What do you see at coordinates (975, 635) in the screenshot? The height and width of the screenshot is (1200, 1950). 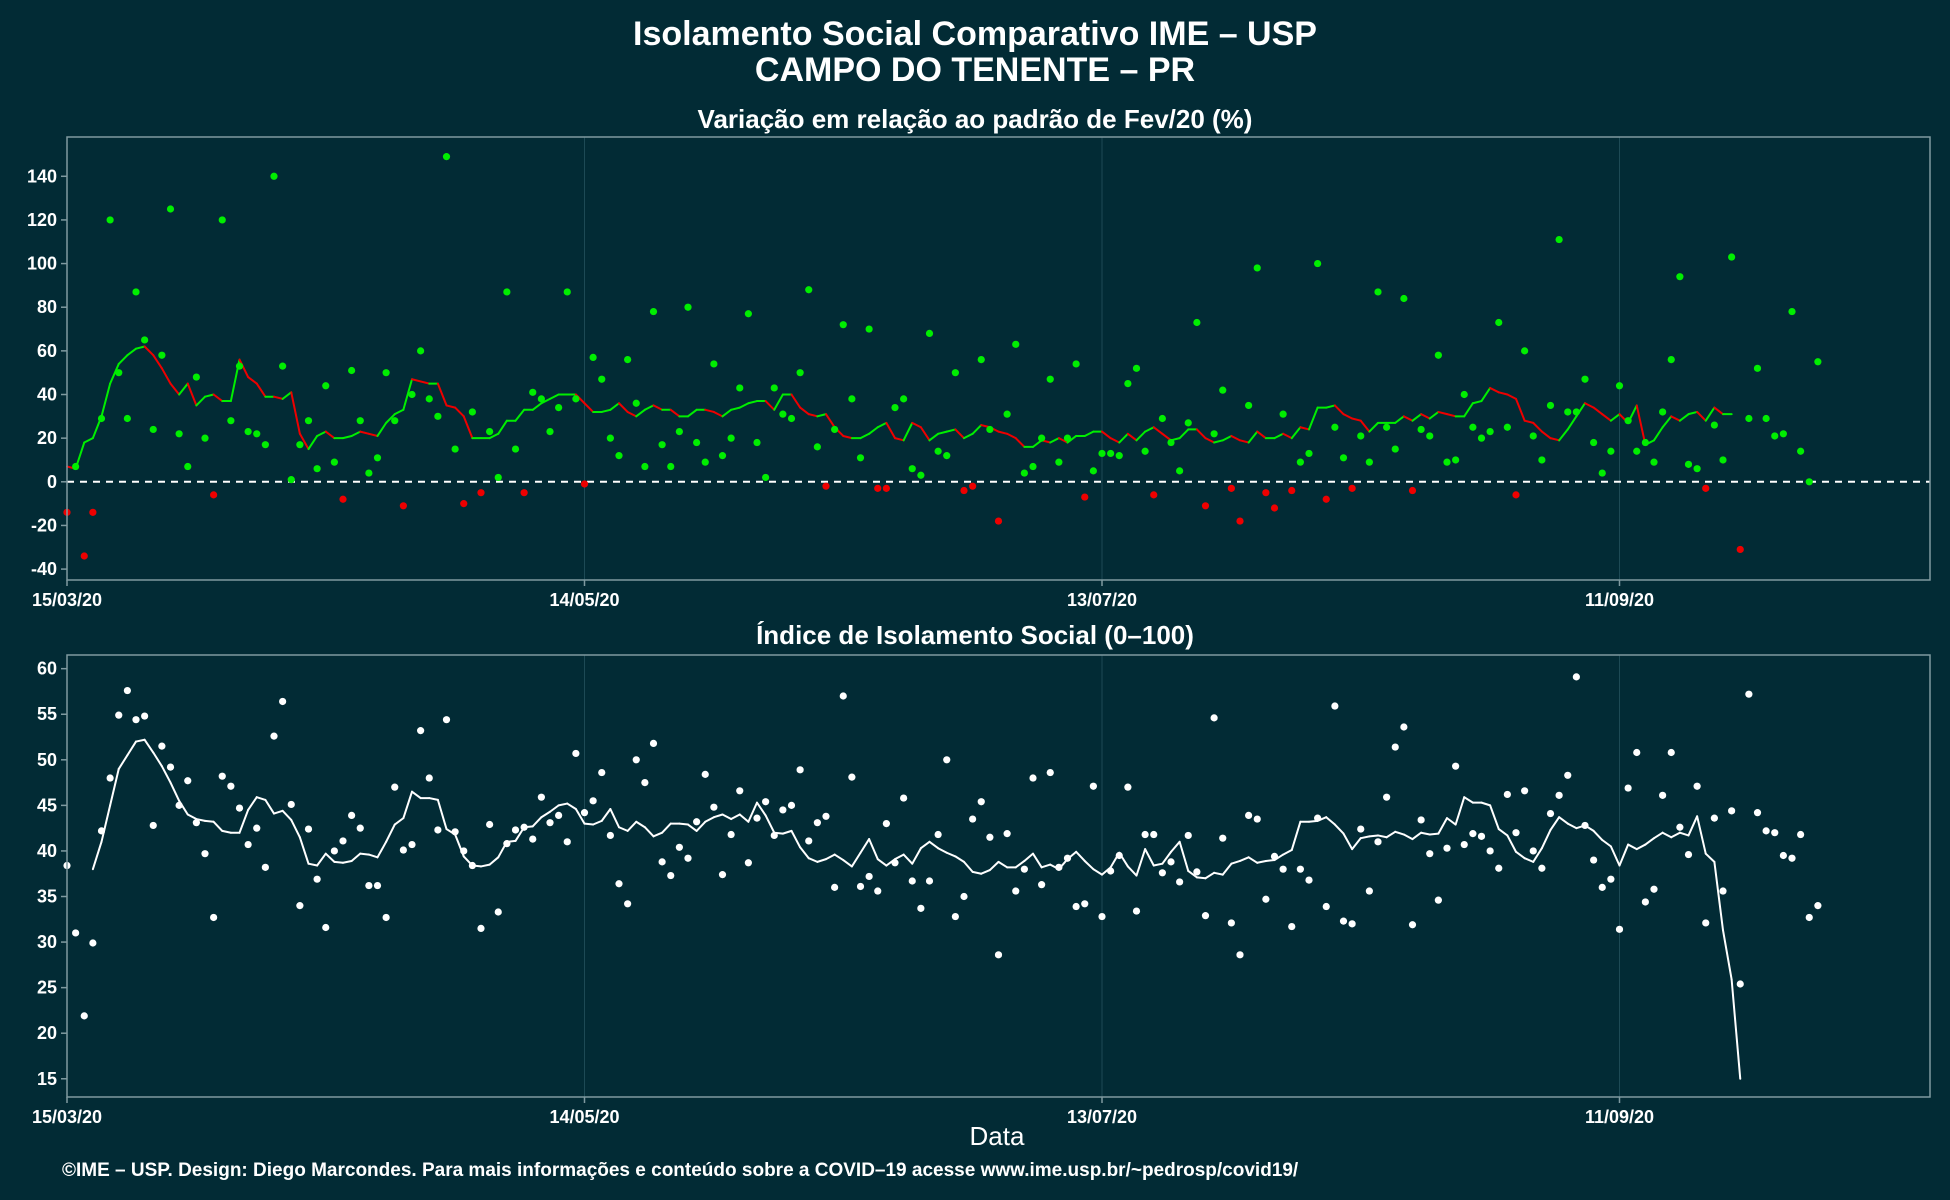 I see `panel2-title: Índice de Isolamento Social (0–100)` at bounding box center [975, 635].